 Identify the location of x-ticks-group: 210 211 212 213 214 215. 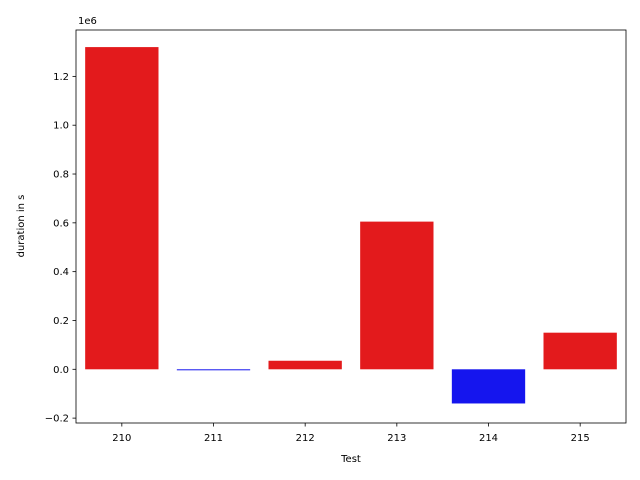
(351, 433).